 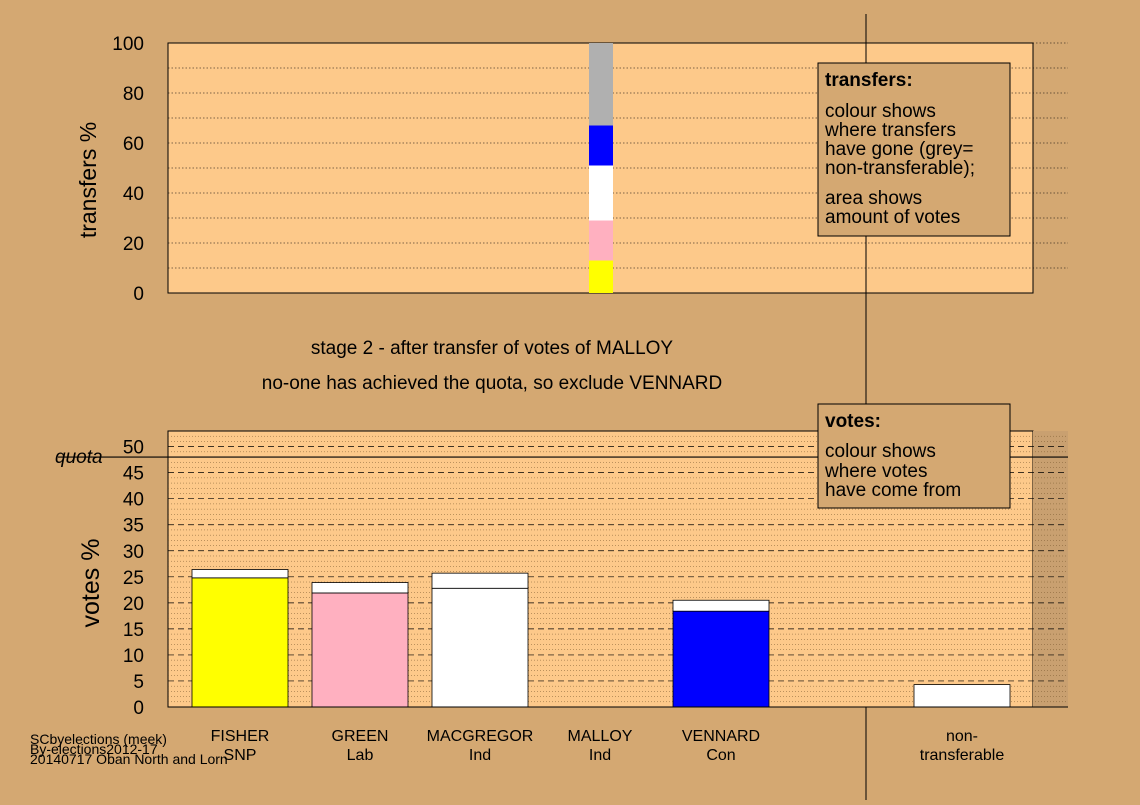 I want to click on votes-y-tick-label: 25, so click(x=133, y=578).